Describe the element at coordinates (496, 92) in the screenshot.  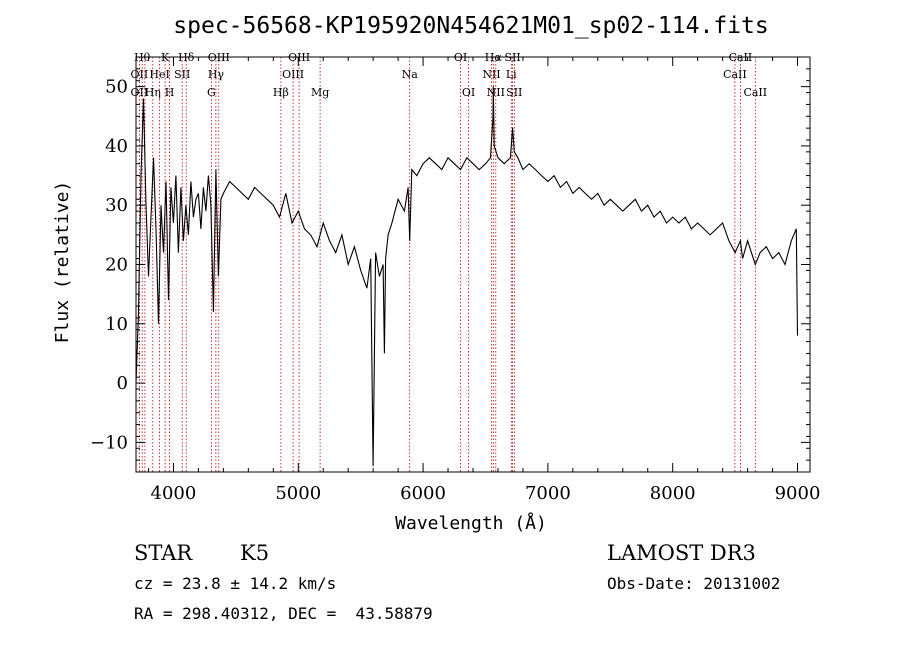
I see `line-label-2-7: NII` at that location.